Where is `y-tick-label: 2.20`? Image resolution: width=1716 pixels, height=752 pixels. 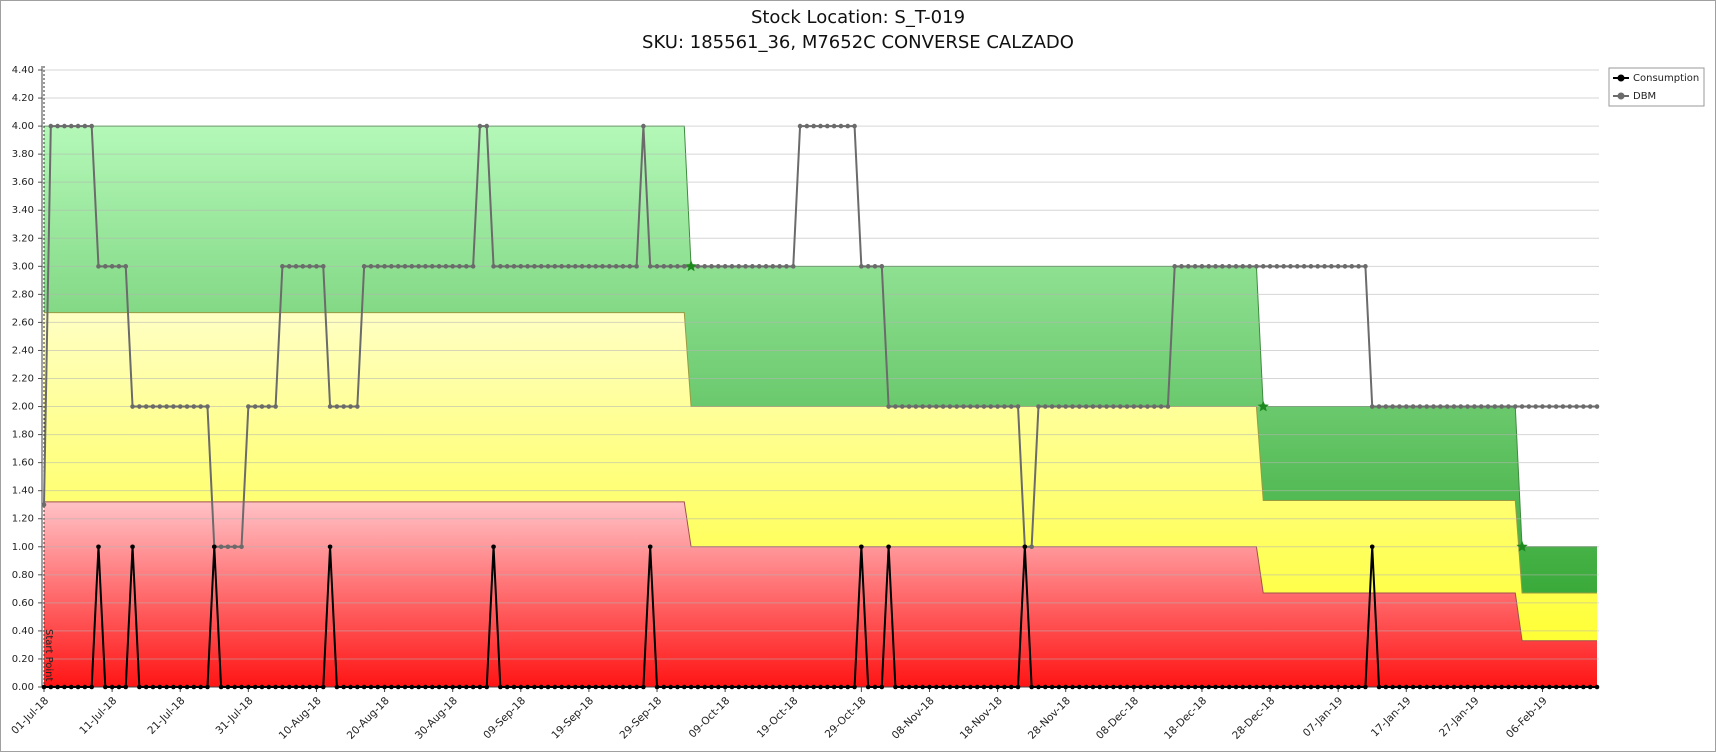 y-tick-label: 2.20 is located at coordinates (23, 379).